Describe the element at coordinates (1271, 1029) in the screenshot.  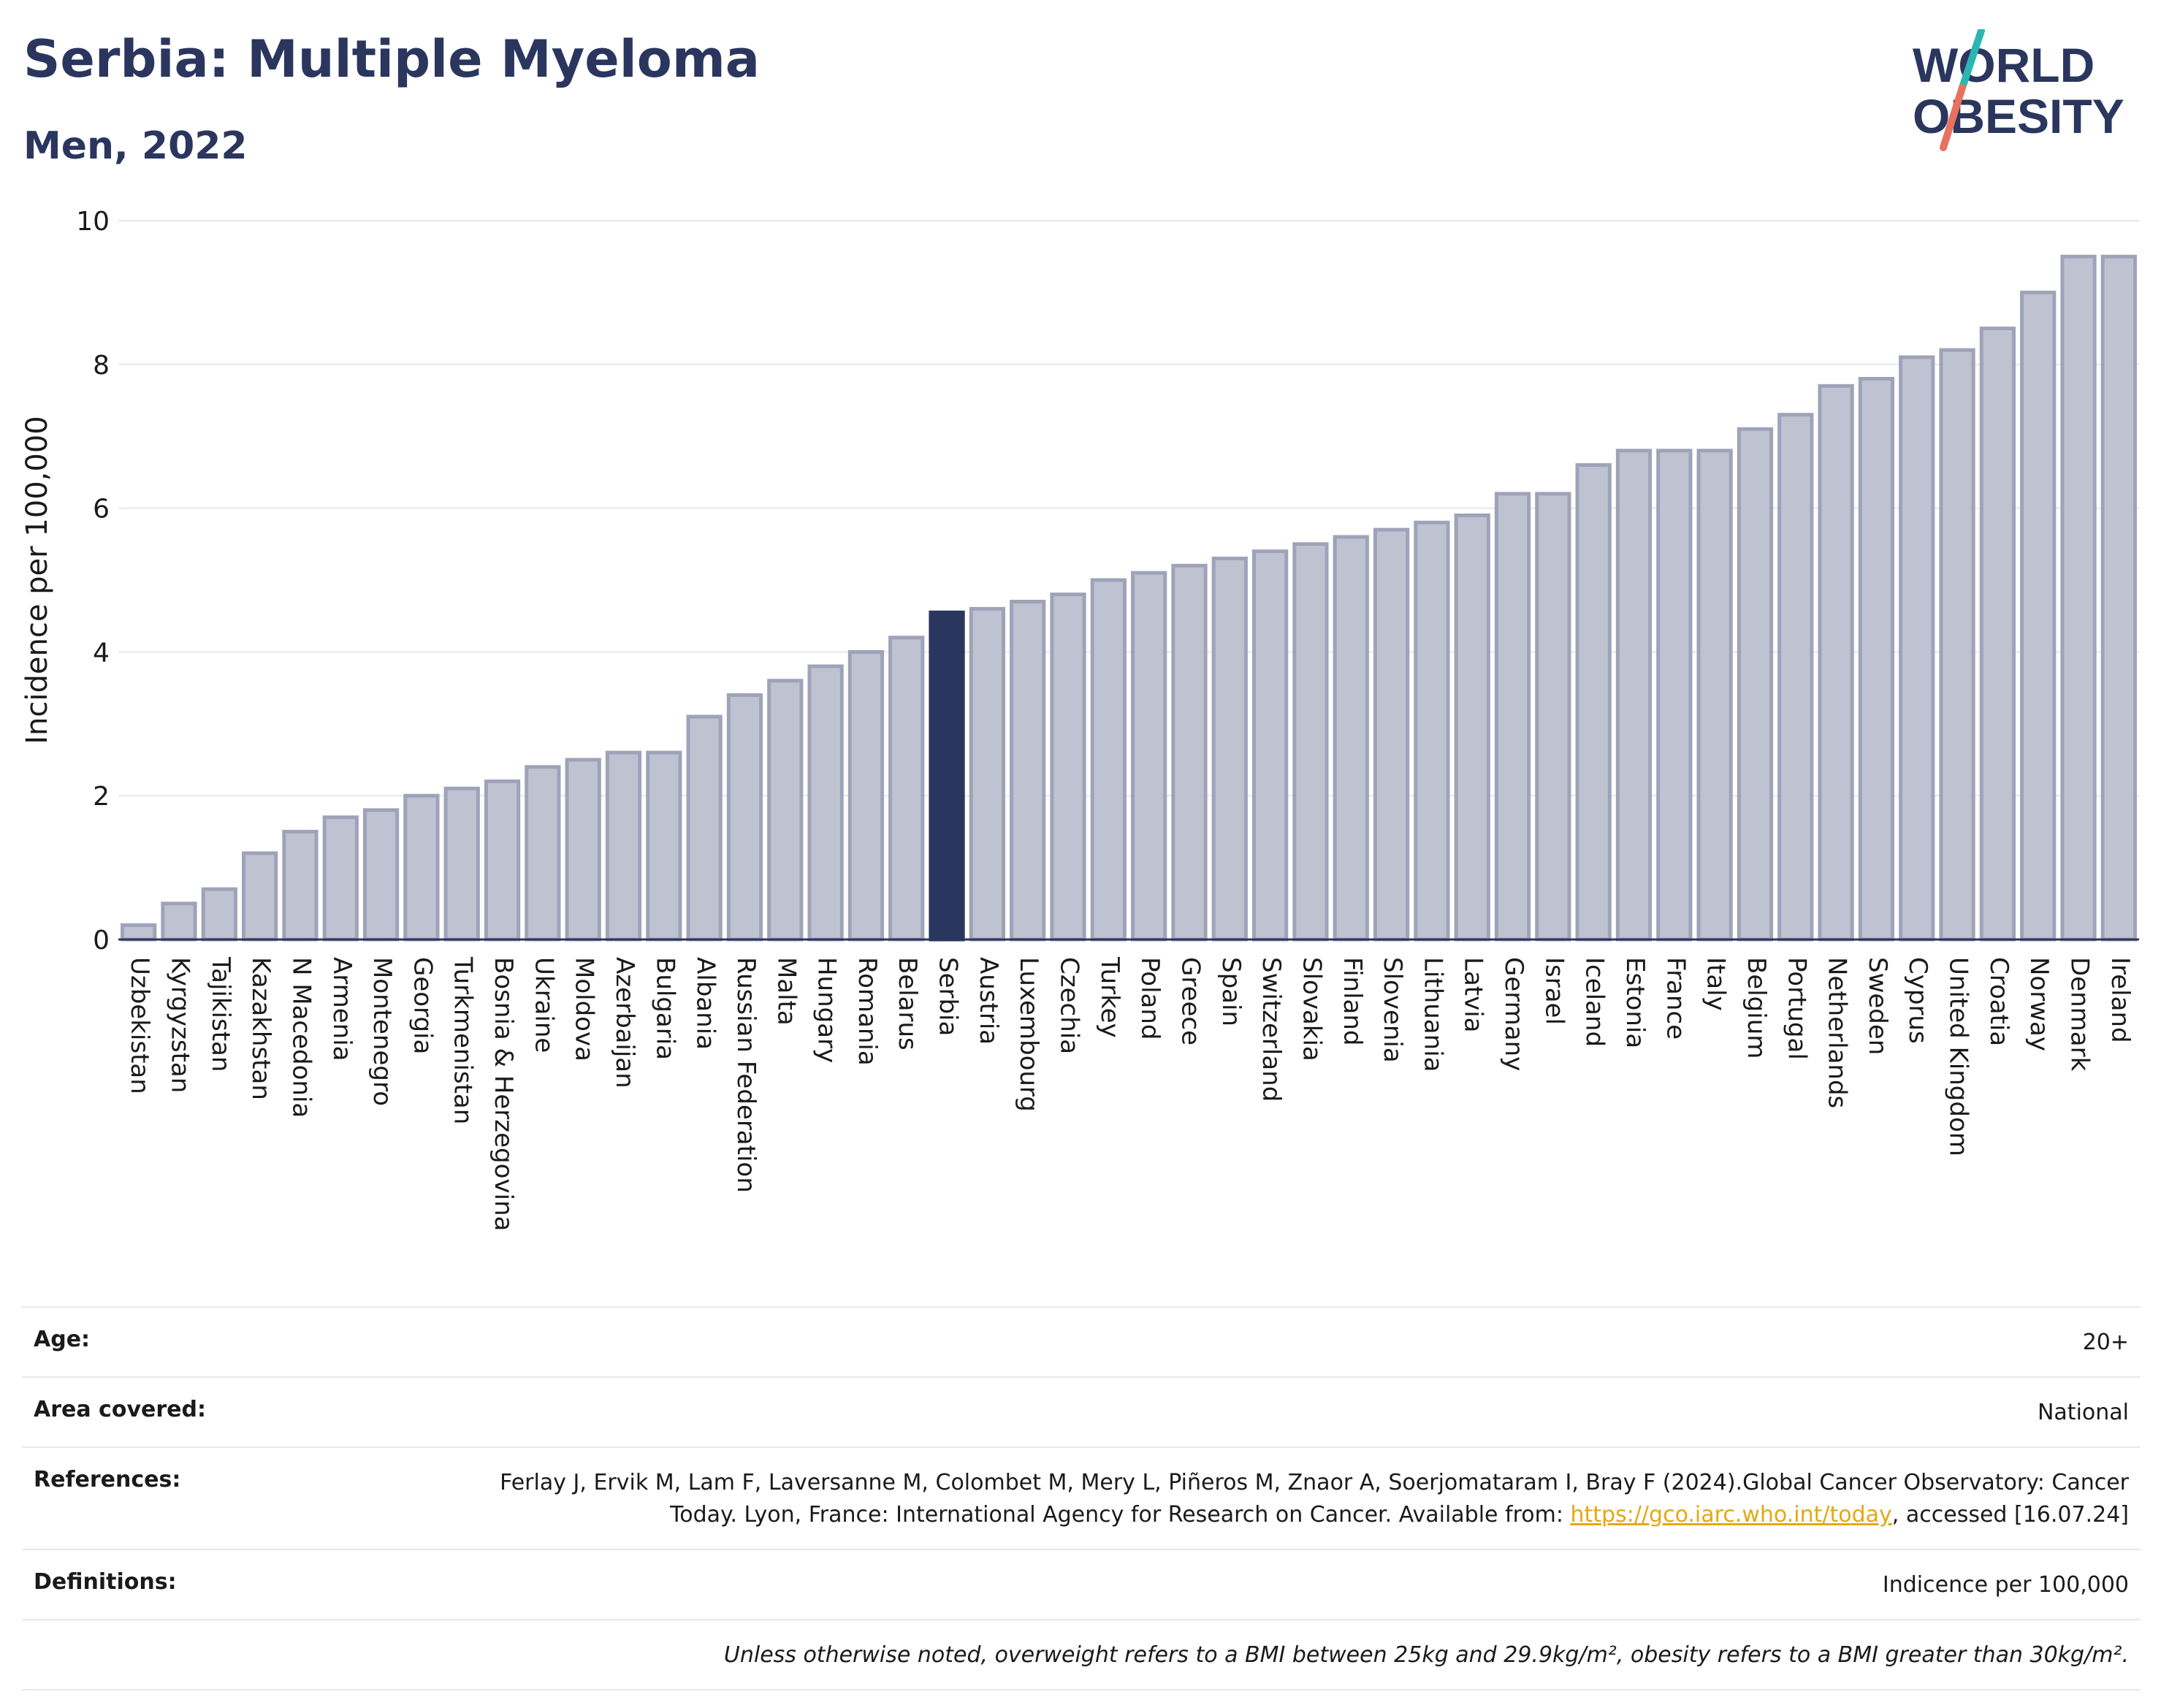
I see `x-tick-label: Switzerland` at that location.